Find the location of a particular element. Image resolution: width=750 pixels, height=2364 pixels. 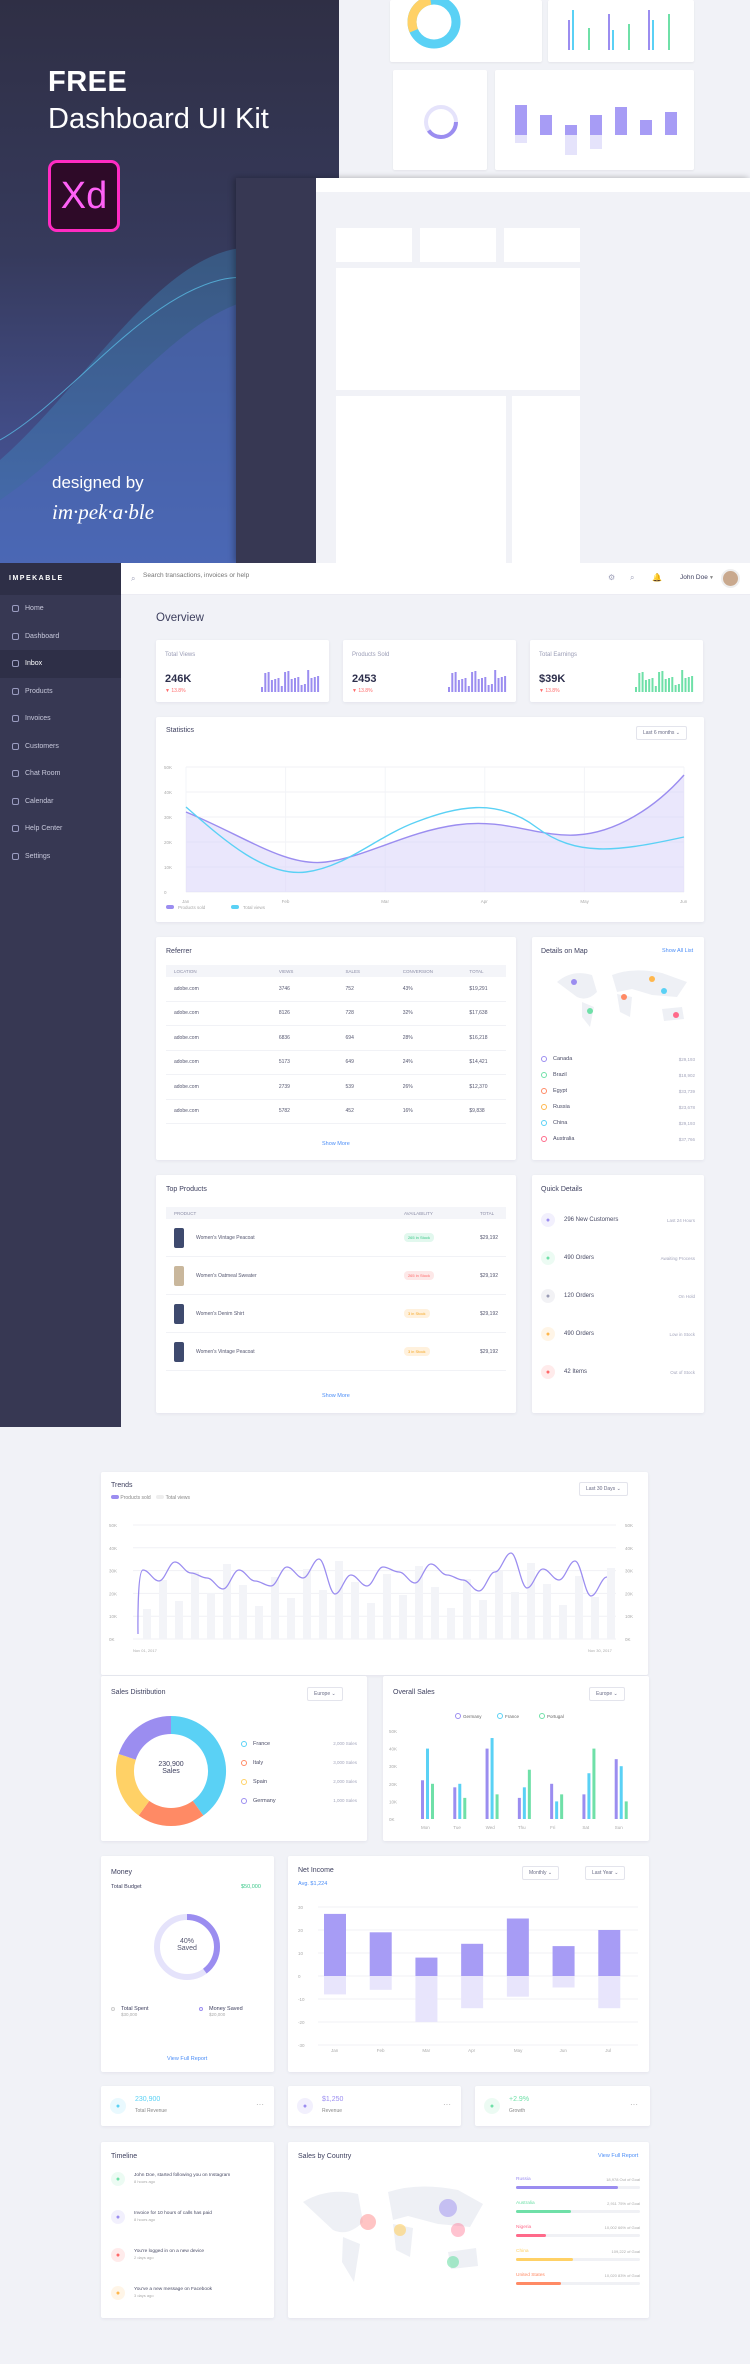

avatar is located at coordinates (730, 578).